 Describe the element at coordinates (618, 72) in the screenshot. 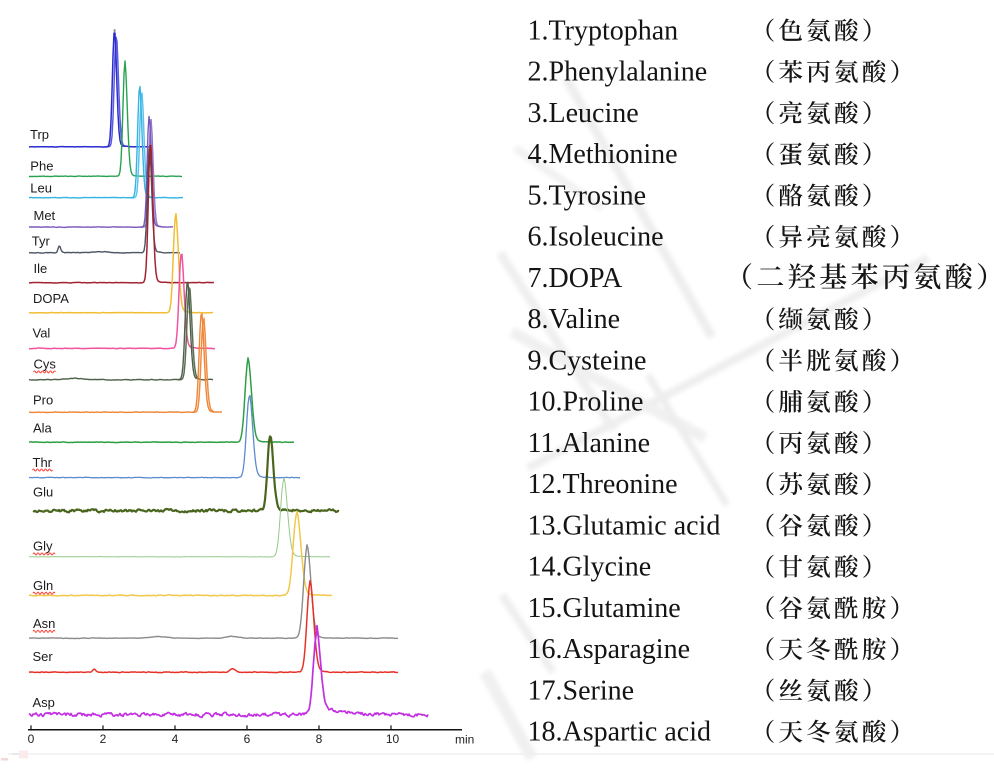

I see `svg-text: 2.Phenylalanine` at that location.